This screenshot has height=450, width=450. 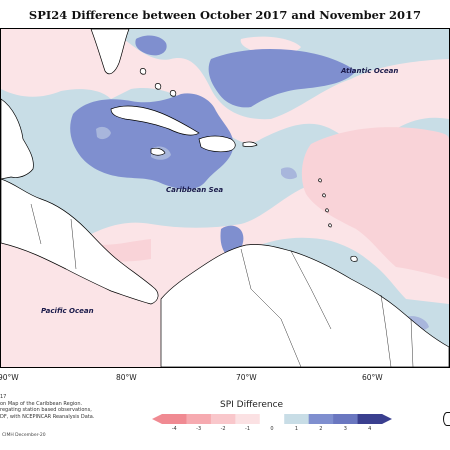 I want to click on legend-tick-label: -1, so click(x=248, y=429).